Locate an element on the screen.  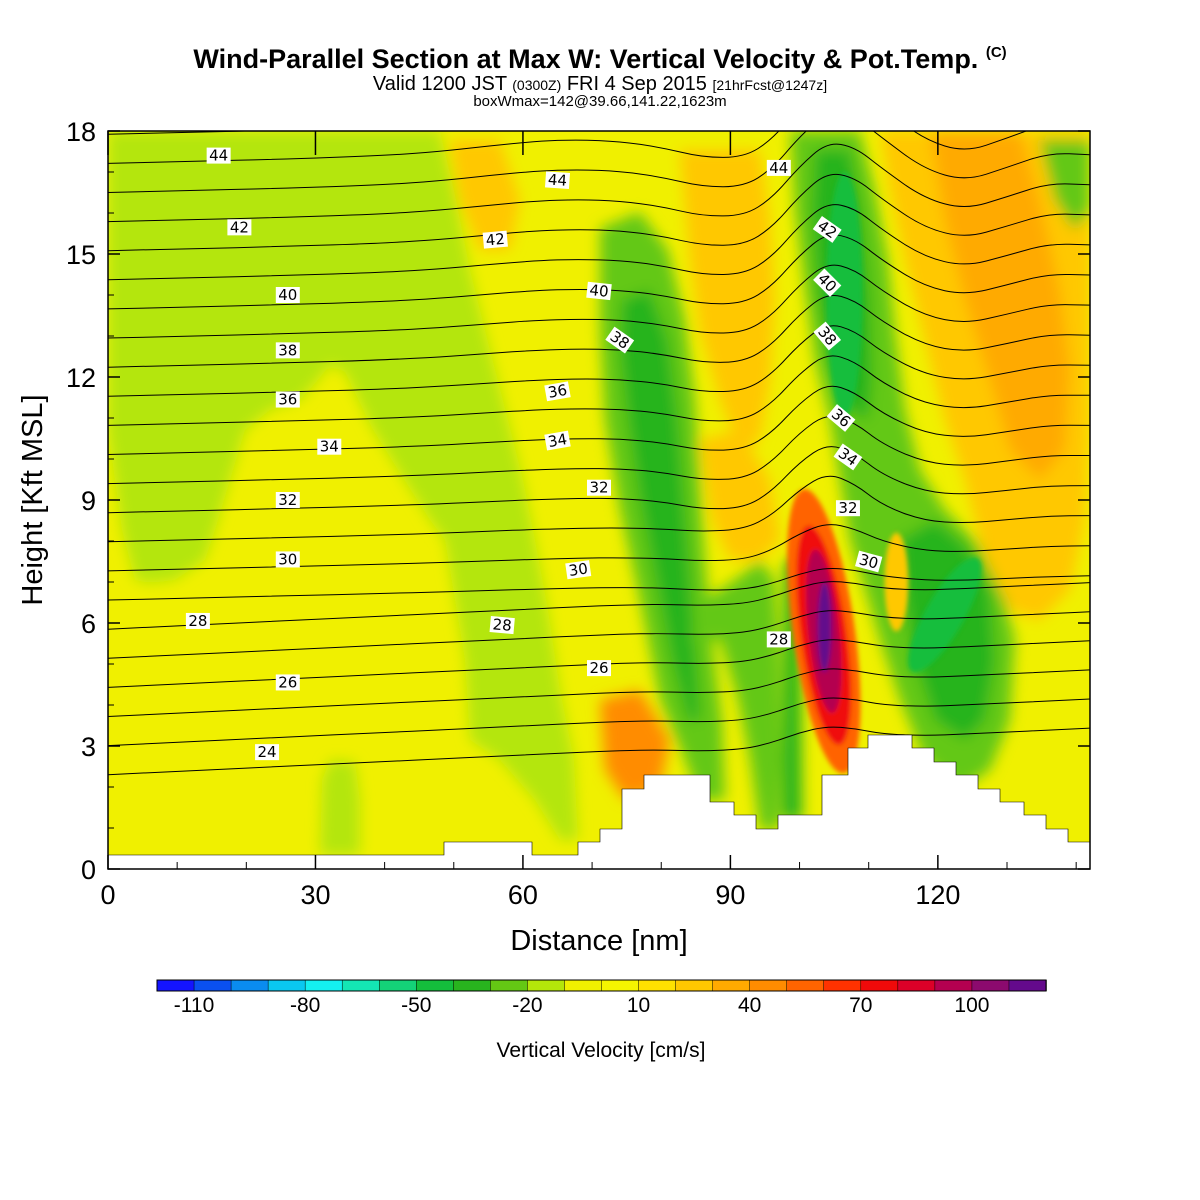
y-tick-label: 6 is located at coordinates (88, 624).